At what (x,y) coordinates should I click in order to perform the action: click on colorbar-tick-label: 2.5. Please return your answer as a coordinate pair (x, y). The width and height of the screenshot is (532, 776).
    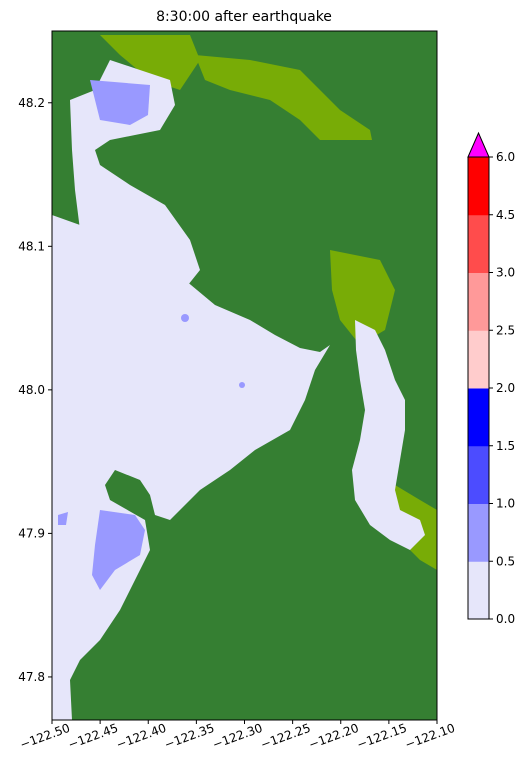
    Looking at the image, I should click on (505, 330).